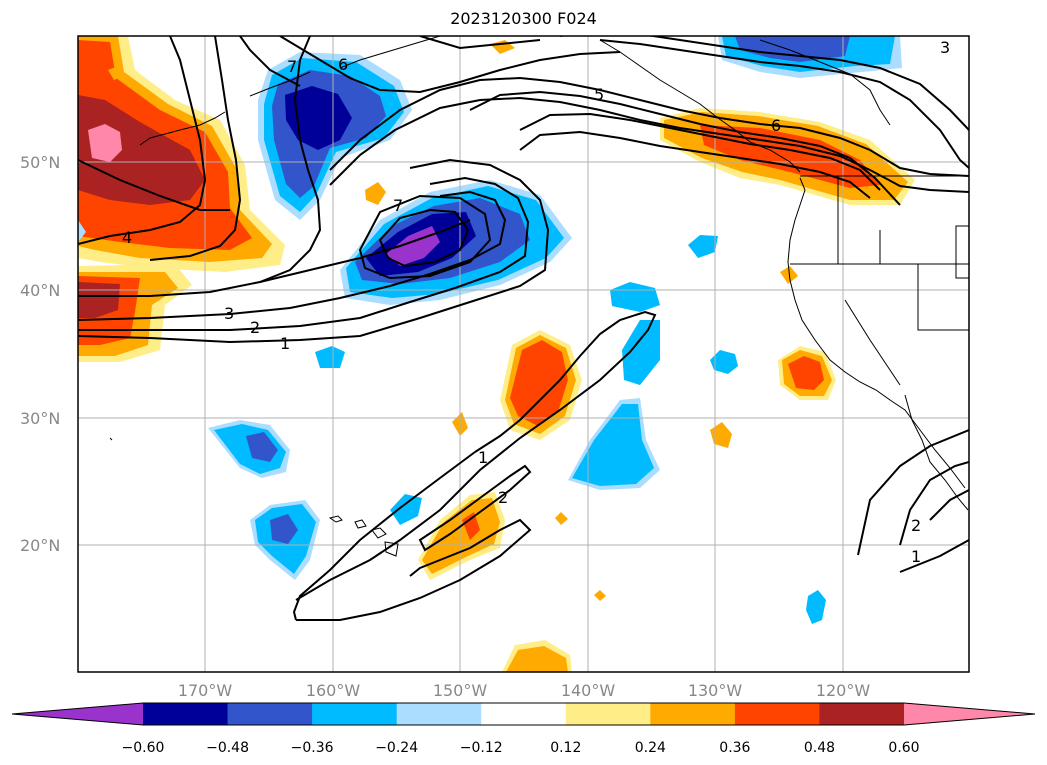  What do you see at coordinates (255, 327) in the screenshot?
I see `contour-label-2: 2` at bounding box center [255, 327].